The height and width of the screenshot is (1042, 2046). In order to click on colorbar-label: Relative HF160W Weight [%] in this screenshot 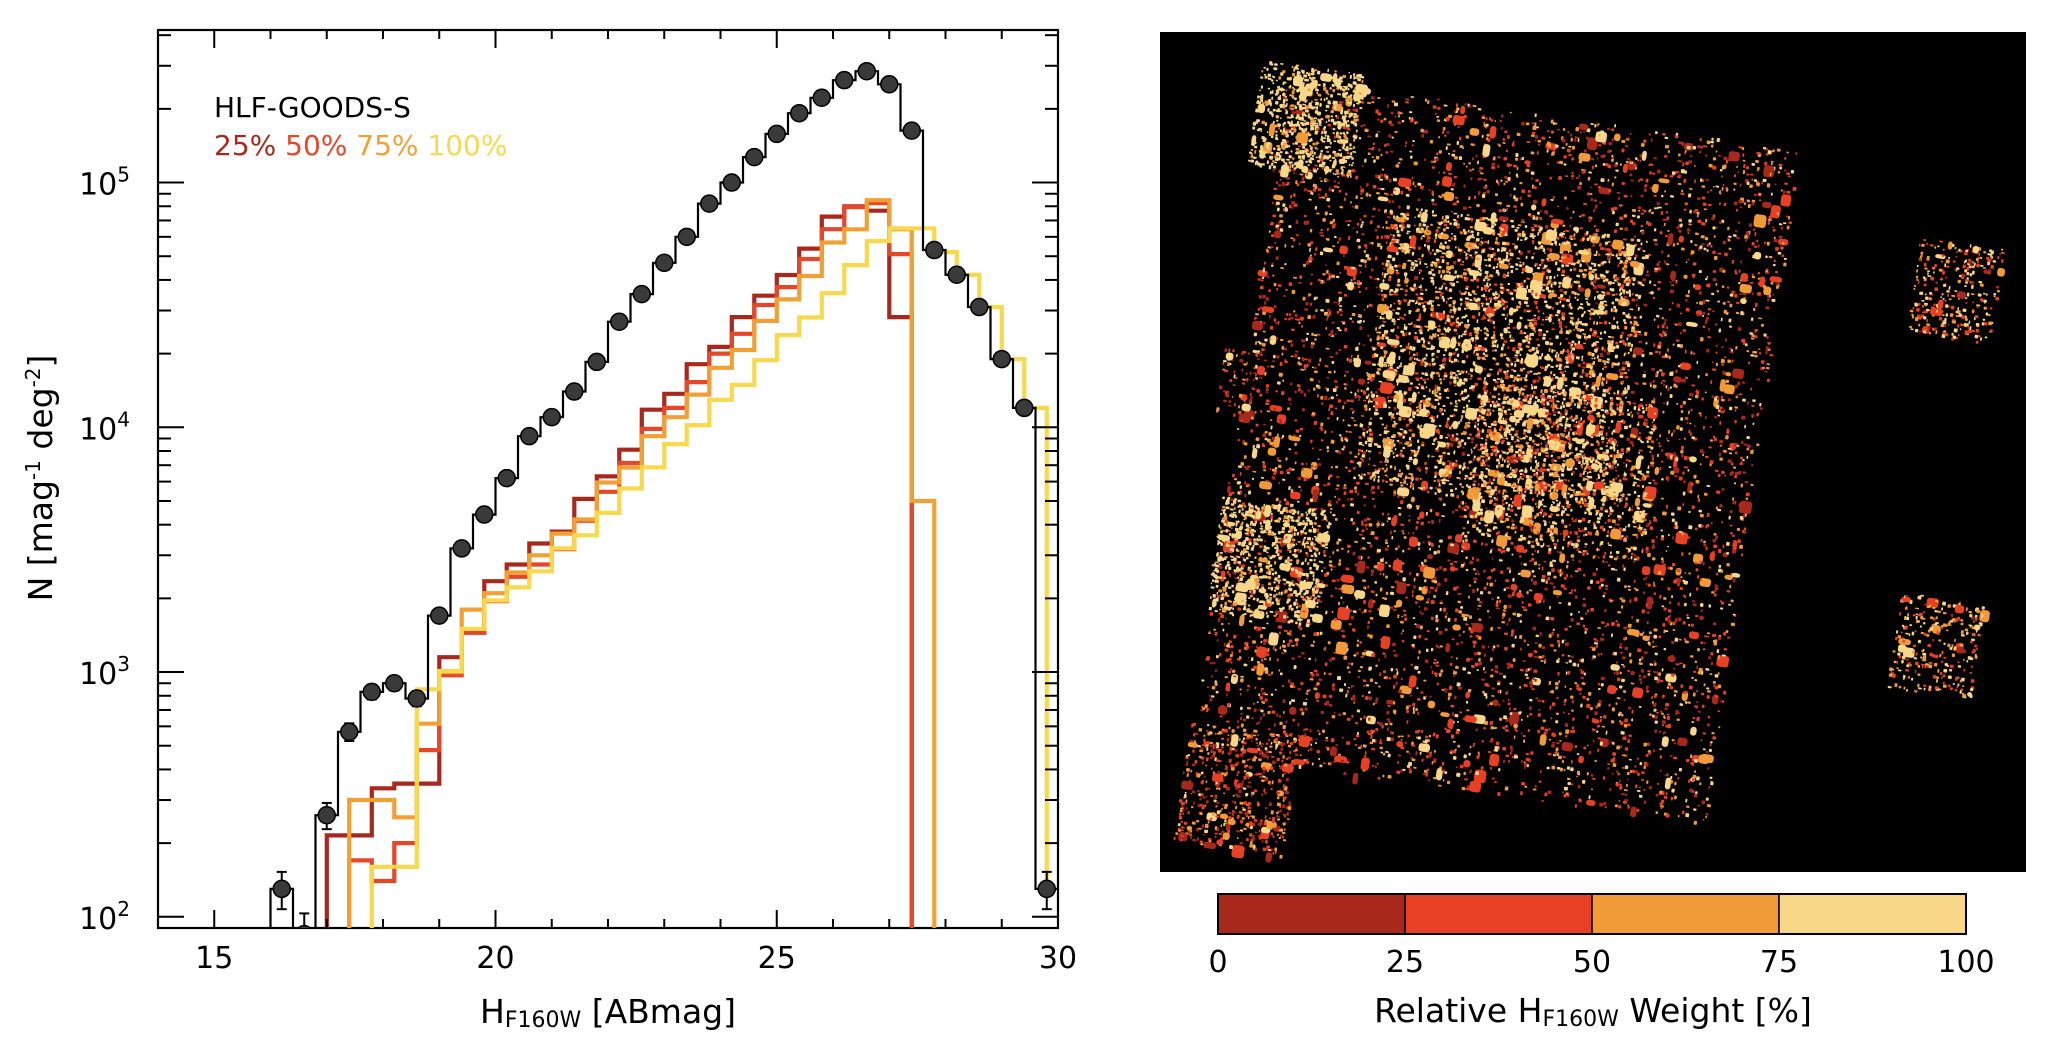, I will do `click(1593, 1011)`.